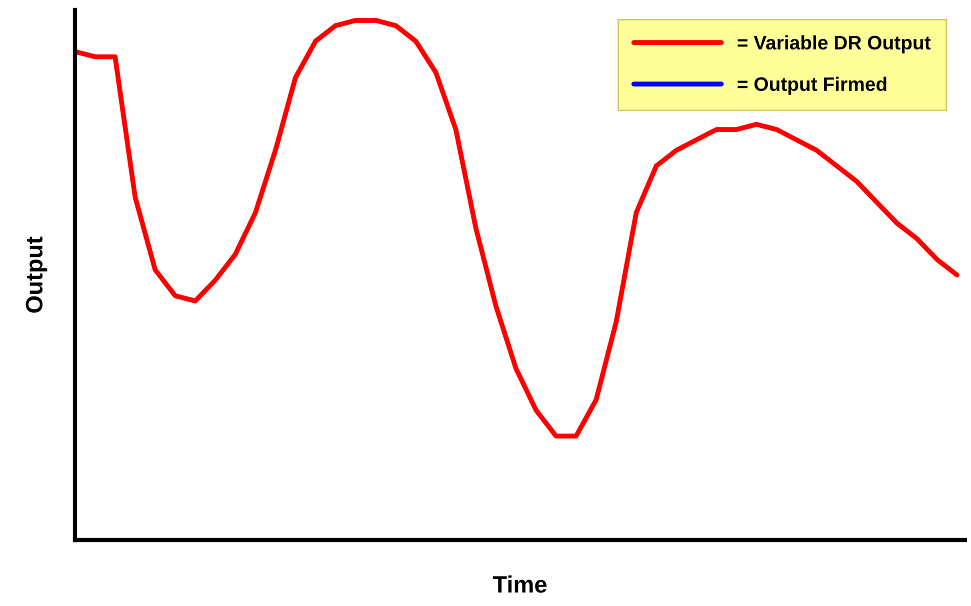 The width and height of the screenshot is (971, 606). What do you see at coordinates (834, 44) in the screenshot?
I see `legend-label: = Variable DR Output` at bounding box center [834, 44].